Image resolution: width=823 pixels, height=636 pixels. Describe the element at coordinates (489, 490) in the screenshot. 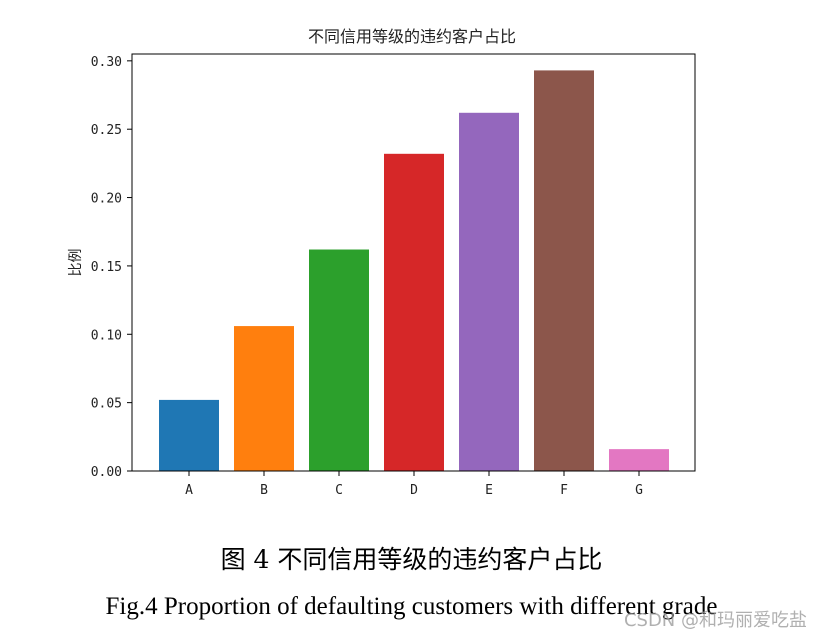

I see `x-tick-label: E` at that location.